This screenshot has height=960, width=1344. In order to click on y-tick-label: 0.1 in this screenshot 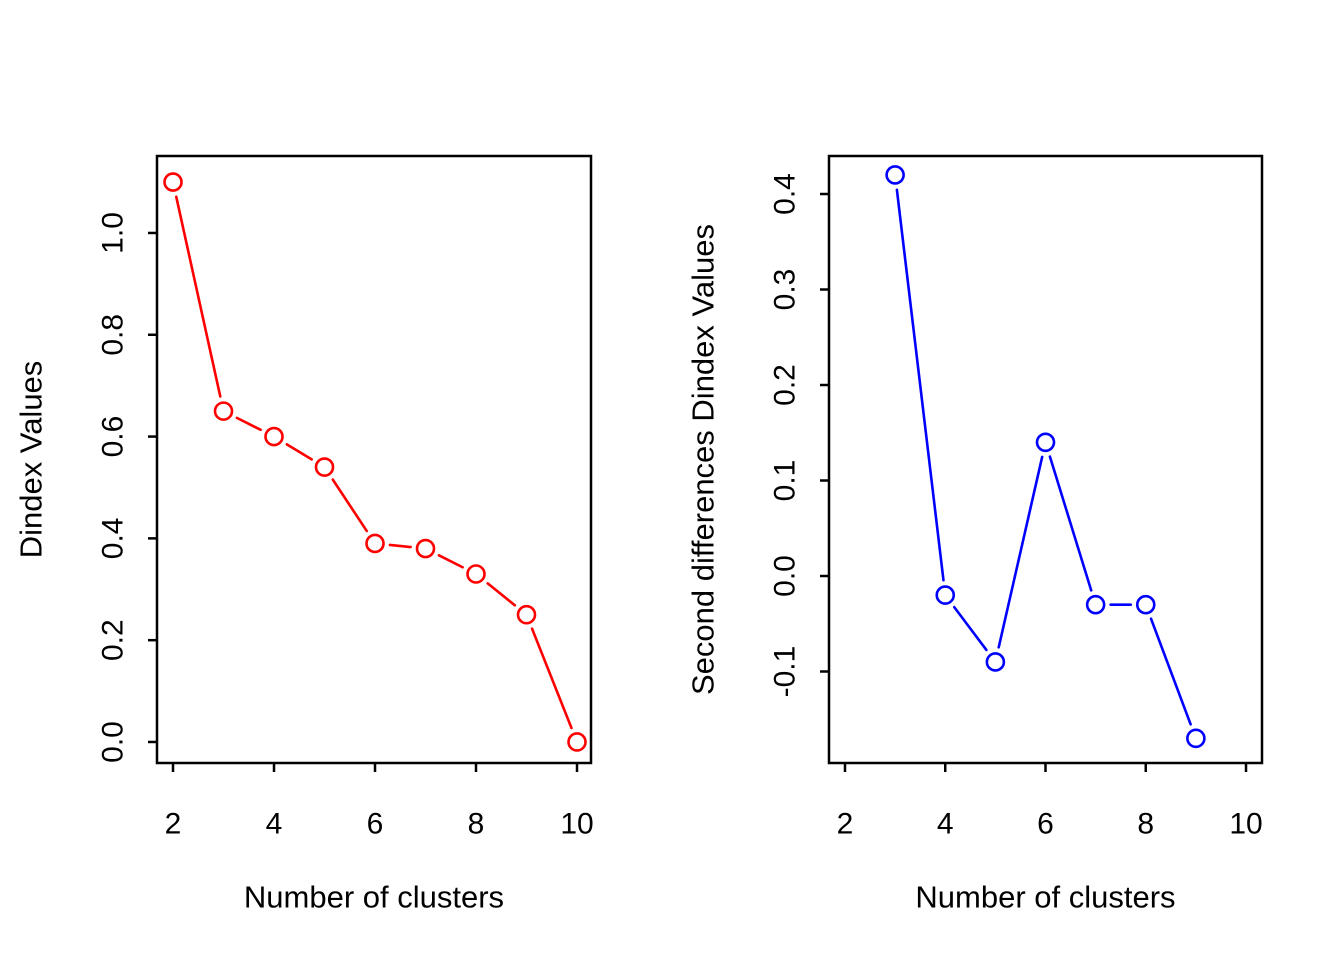, I will do `click(785, 481)`.